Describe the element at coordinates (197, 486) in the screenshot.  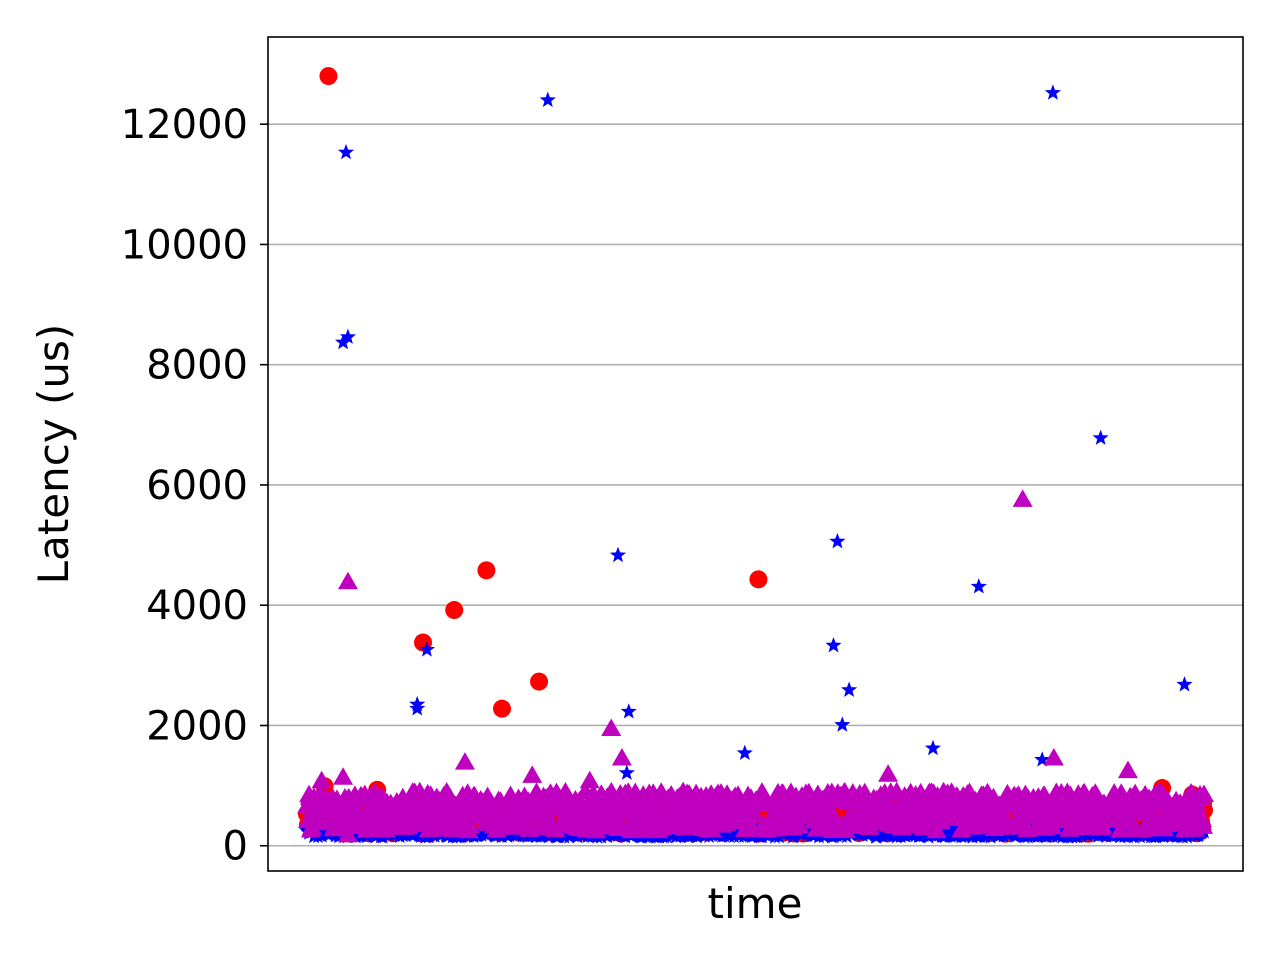
I see `y-tick-label: 6000` at that location.